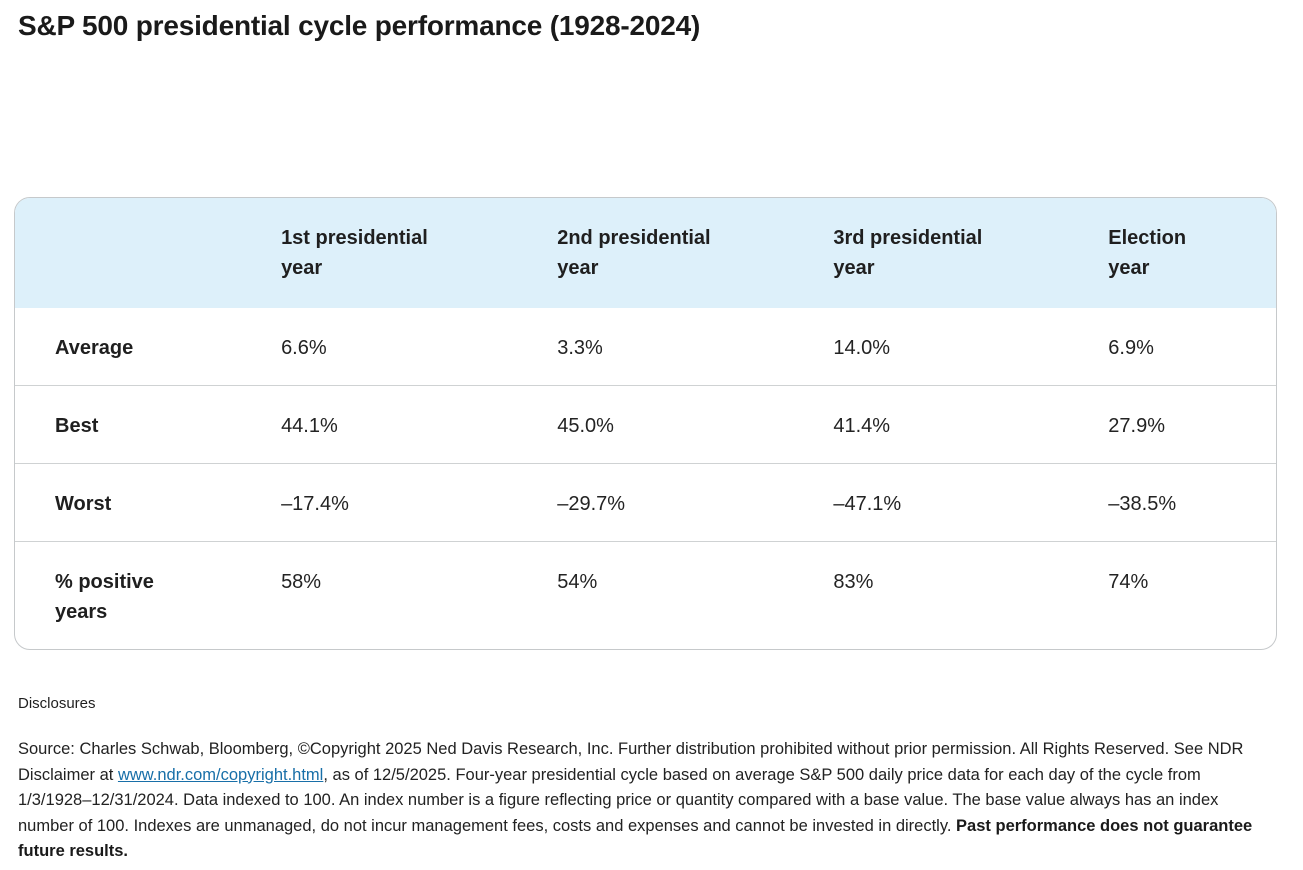  I want to click on table-cell: 41.4%, so click(862, 426).